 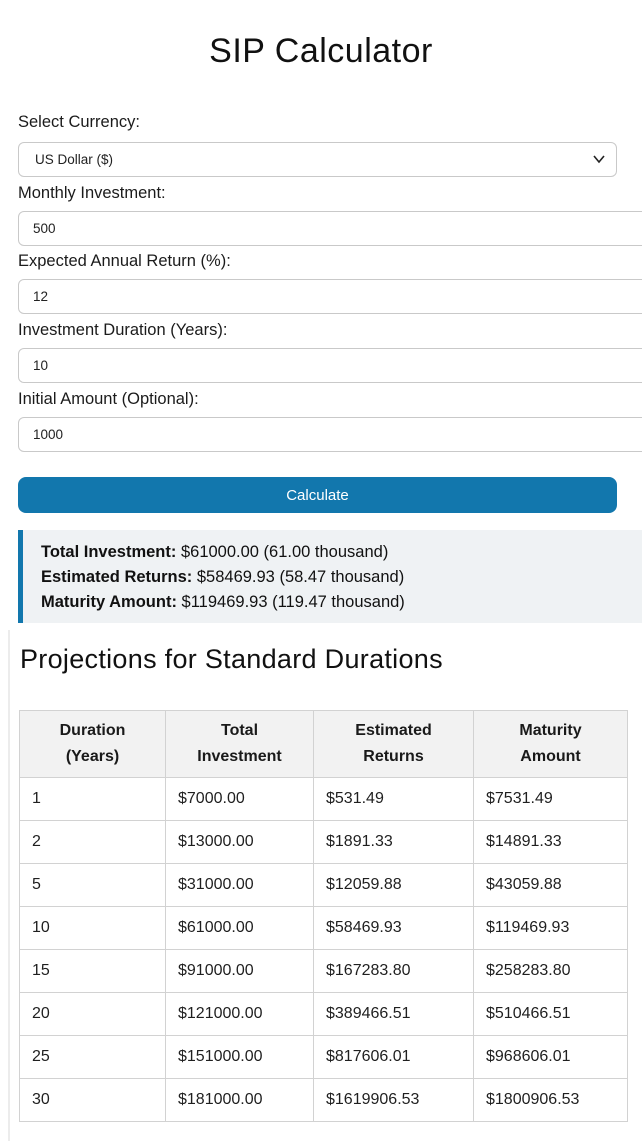 What do you see at coordinates (92, 1057) in the screenshot?
I see `table-cell: 25` at bounding box center [92, 1057].